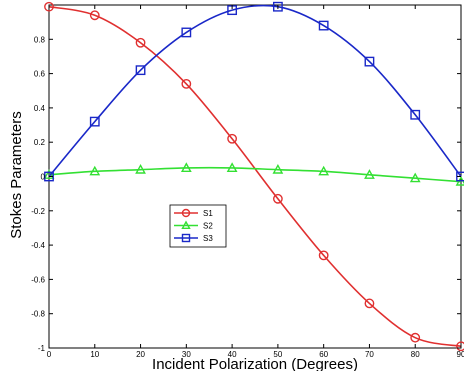  I want to click on x-tick-label: 50, so click(277, 354).